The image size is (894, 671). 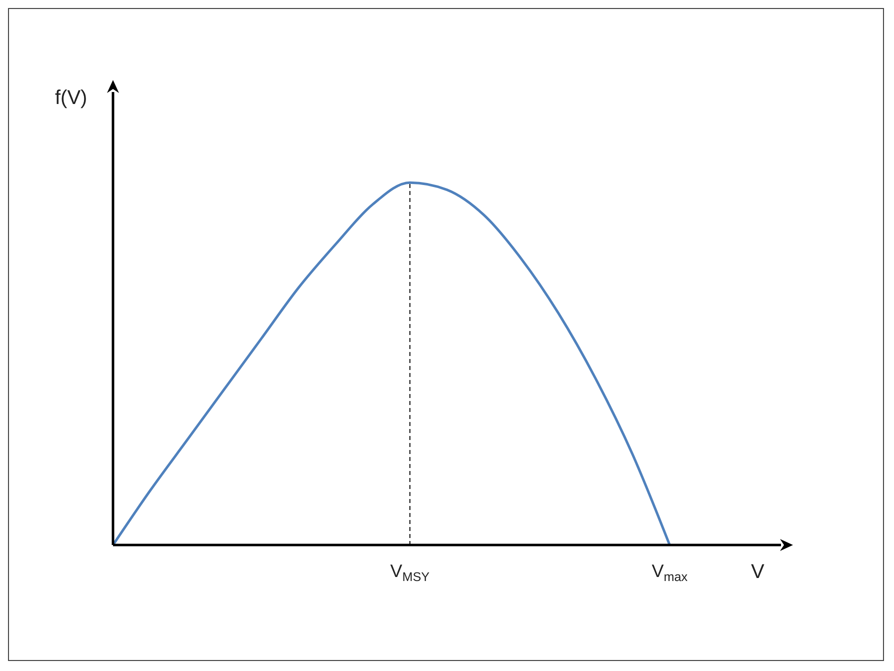 What do you see at coordinates (757, 572) in the screenshot?
I see `x-axis-title: V` at bounding box center [757, 572].